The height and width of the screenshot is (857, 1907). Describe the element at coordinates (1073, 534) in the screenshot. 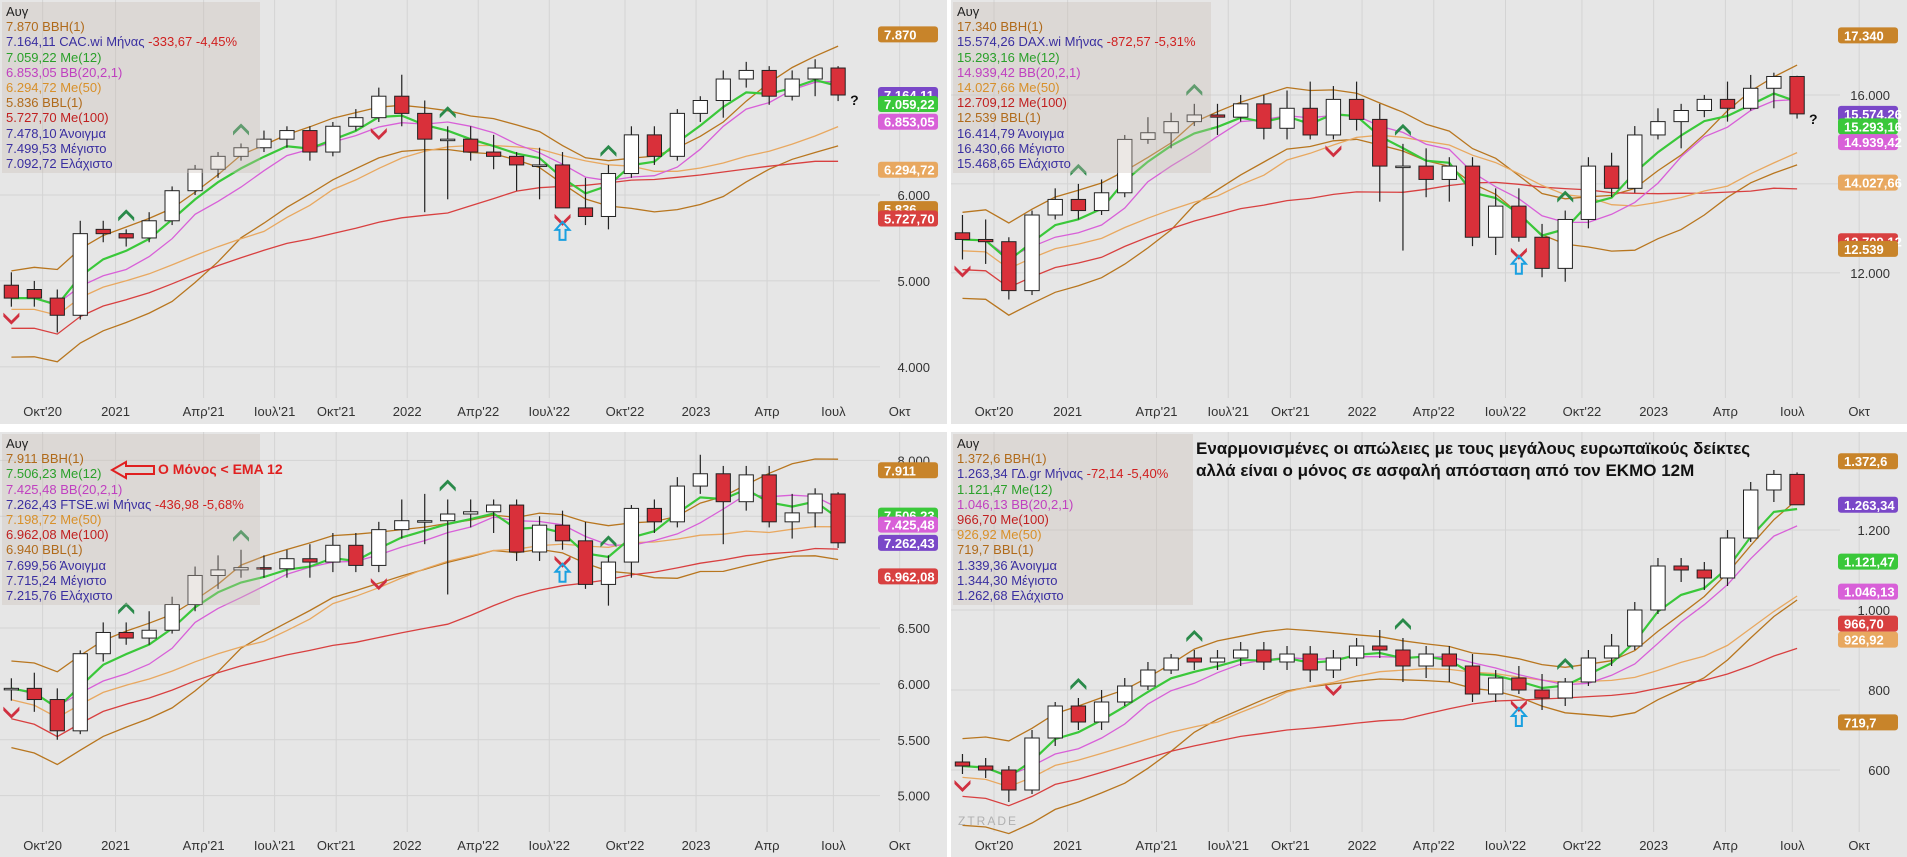

I see `legend-entry: 926,92 Me(50)` at that location.